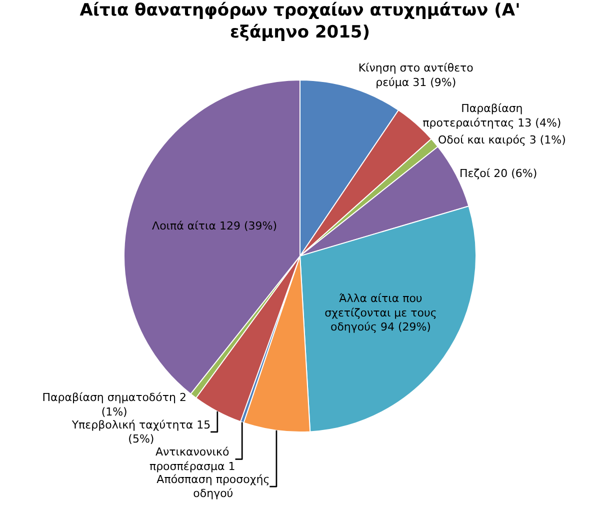 The width and height of the screenshot is (600, 512). Describe the element at coordinates (114, 404) in the screenshot. I see `slice-label: Παραβίαση σηματοδότη 2 (1%)` at that location.